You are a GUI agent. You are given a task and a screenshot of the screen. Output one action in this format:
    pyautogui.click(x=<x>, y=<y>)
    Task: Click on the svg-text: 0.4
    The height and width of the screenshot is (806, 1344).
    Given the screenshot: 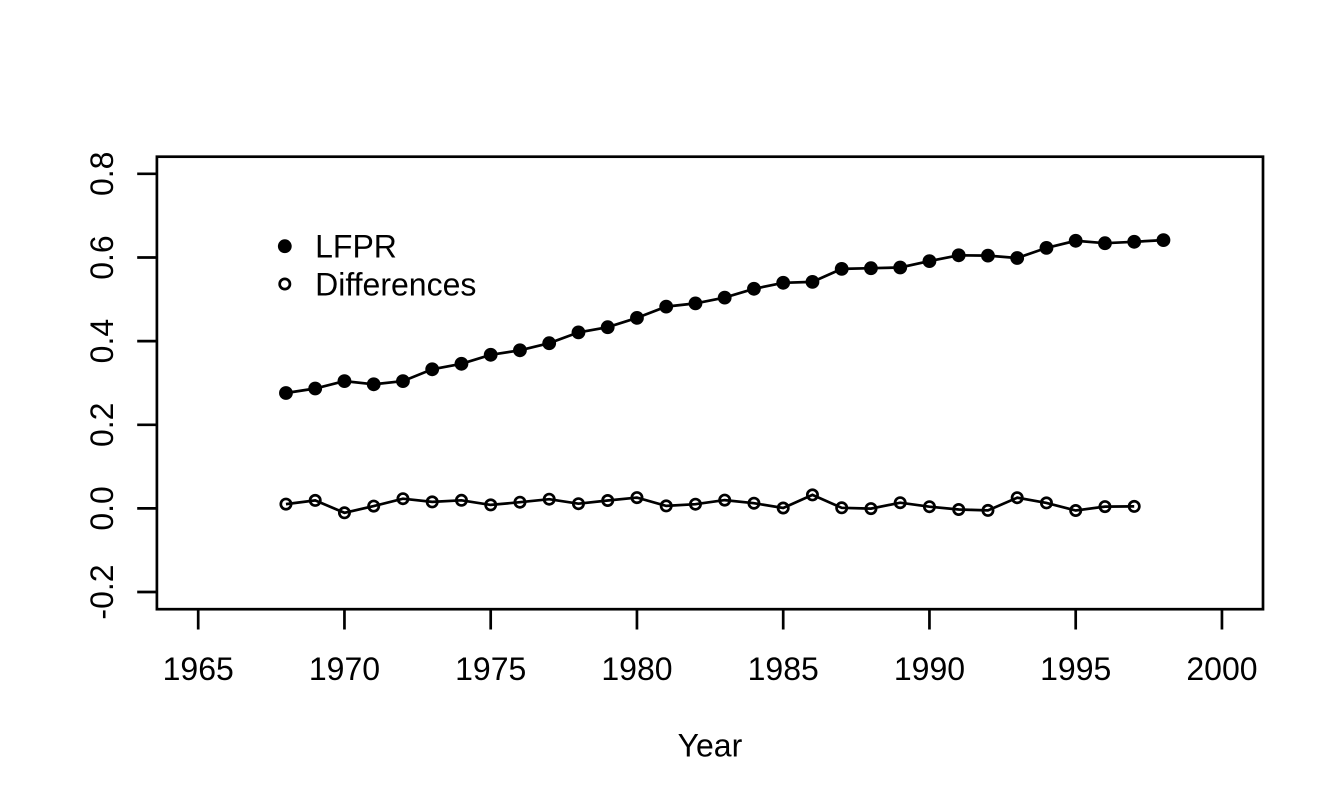 What is the action you would take?
    pyautogui.click(x=102, y=341)
    